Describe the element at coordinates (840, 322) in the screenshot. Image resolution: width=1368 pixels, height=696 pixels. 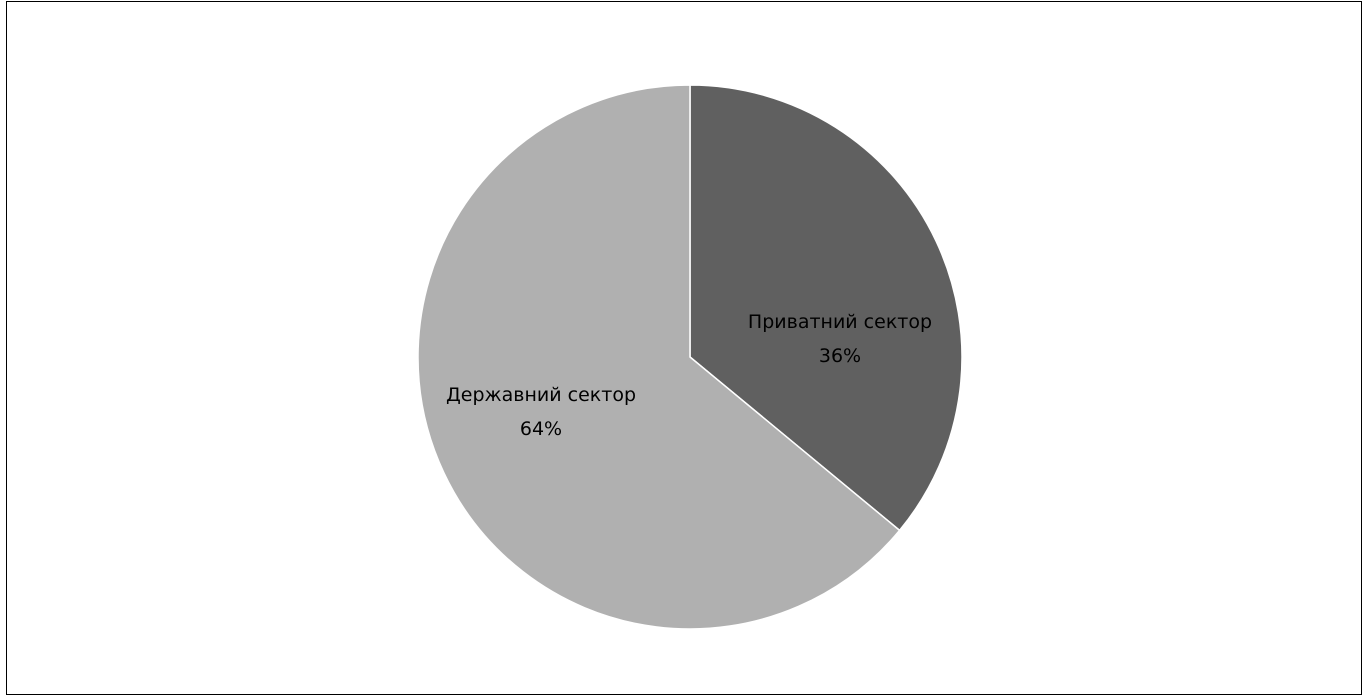
I see `slice-category-label: Приватний сектор` at that location.